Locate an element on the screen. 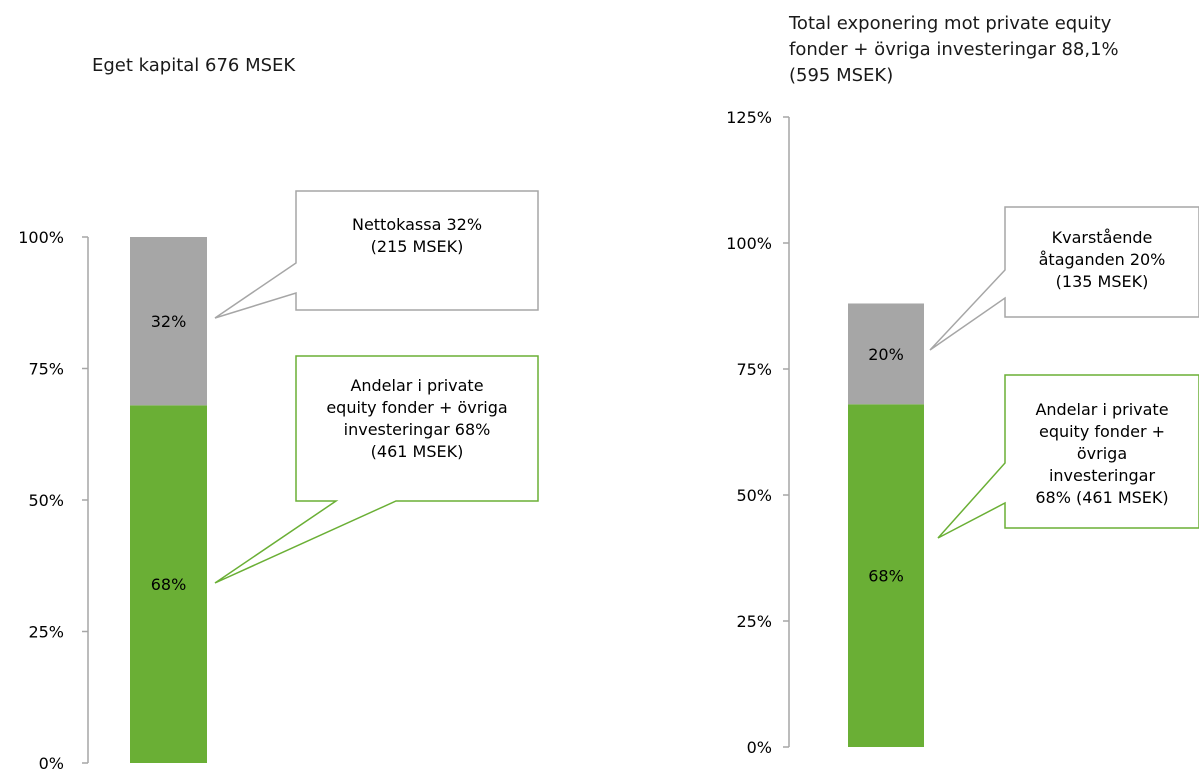 This screenshot has width=1199, height=769. data-label: 20% is located at coordinates (886, 354).